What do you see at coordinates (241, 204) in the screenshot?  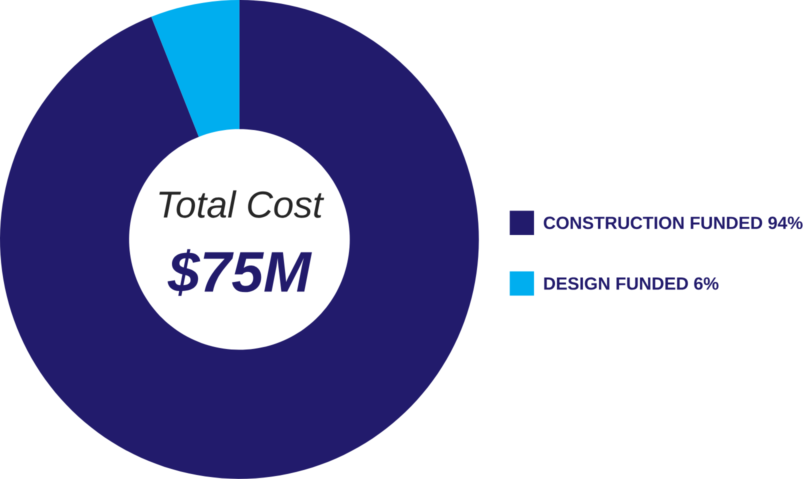 I see `text: Total Cost` at bounding box center [241, 204].